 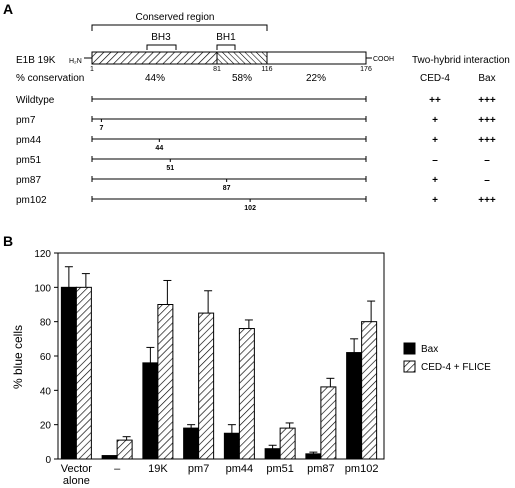 I want to click on mutant-name: pm102, so click(x=31, y=200).